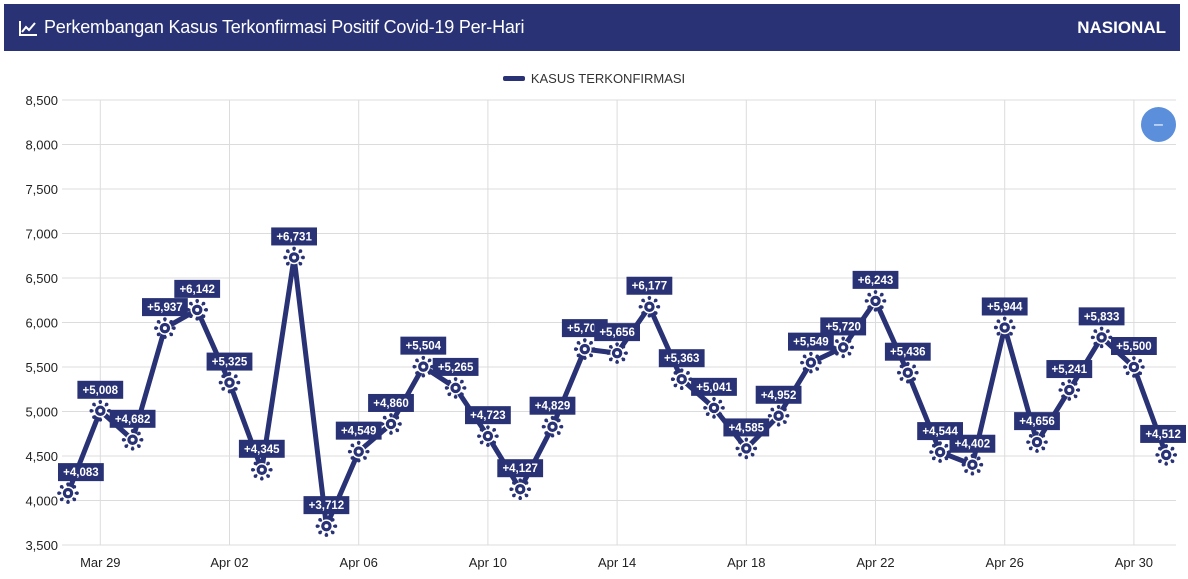  Describe the element at coordinates (101, 391) in the screenshot. I see `svg-text: +5,008` at that location.